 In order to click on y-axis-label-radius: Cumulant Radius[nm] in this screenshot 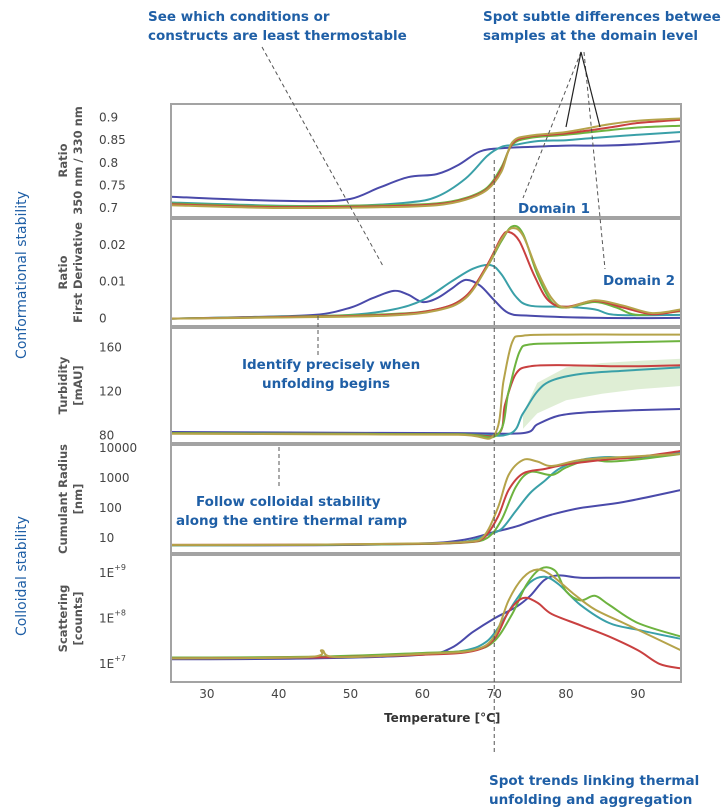, I will do `click(70, 499)`.